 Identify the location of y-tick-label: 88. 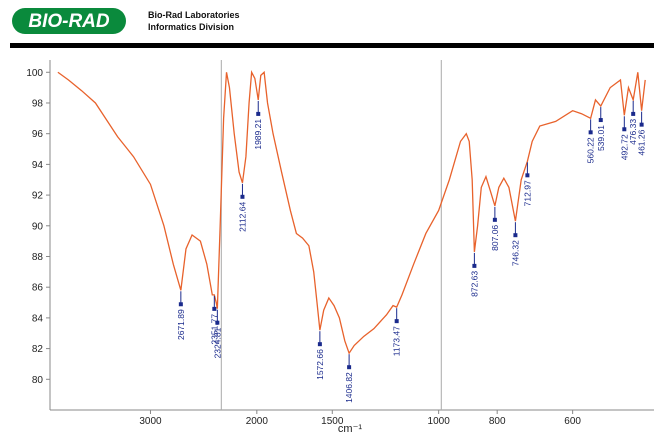
(38, 257).